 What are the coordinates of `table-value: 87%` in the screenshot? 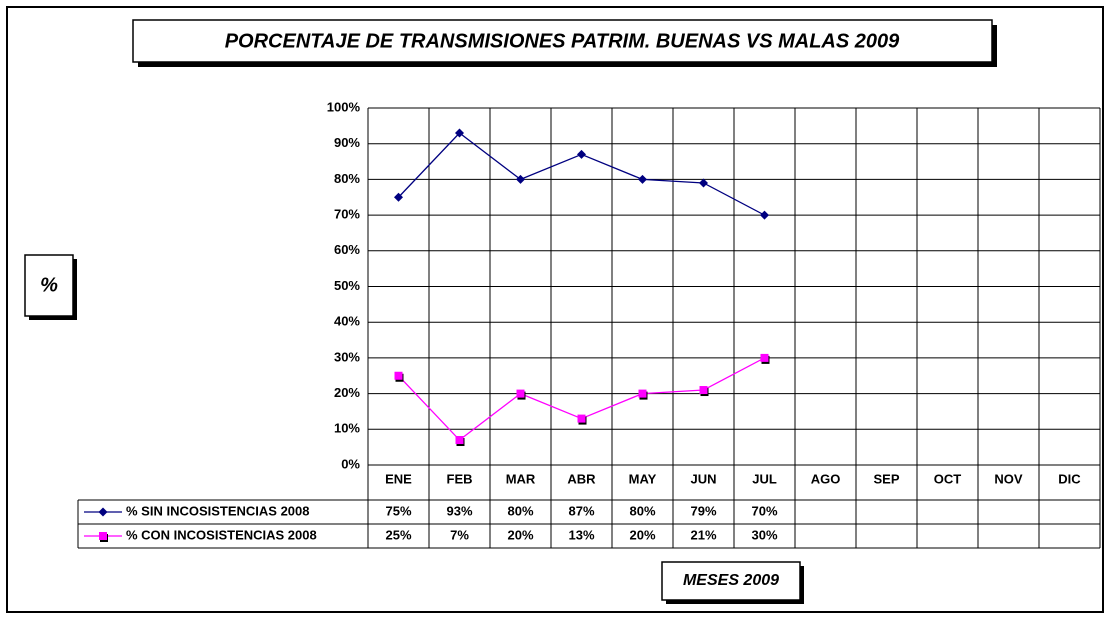 It's located at (581, 510).